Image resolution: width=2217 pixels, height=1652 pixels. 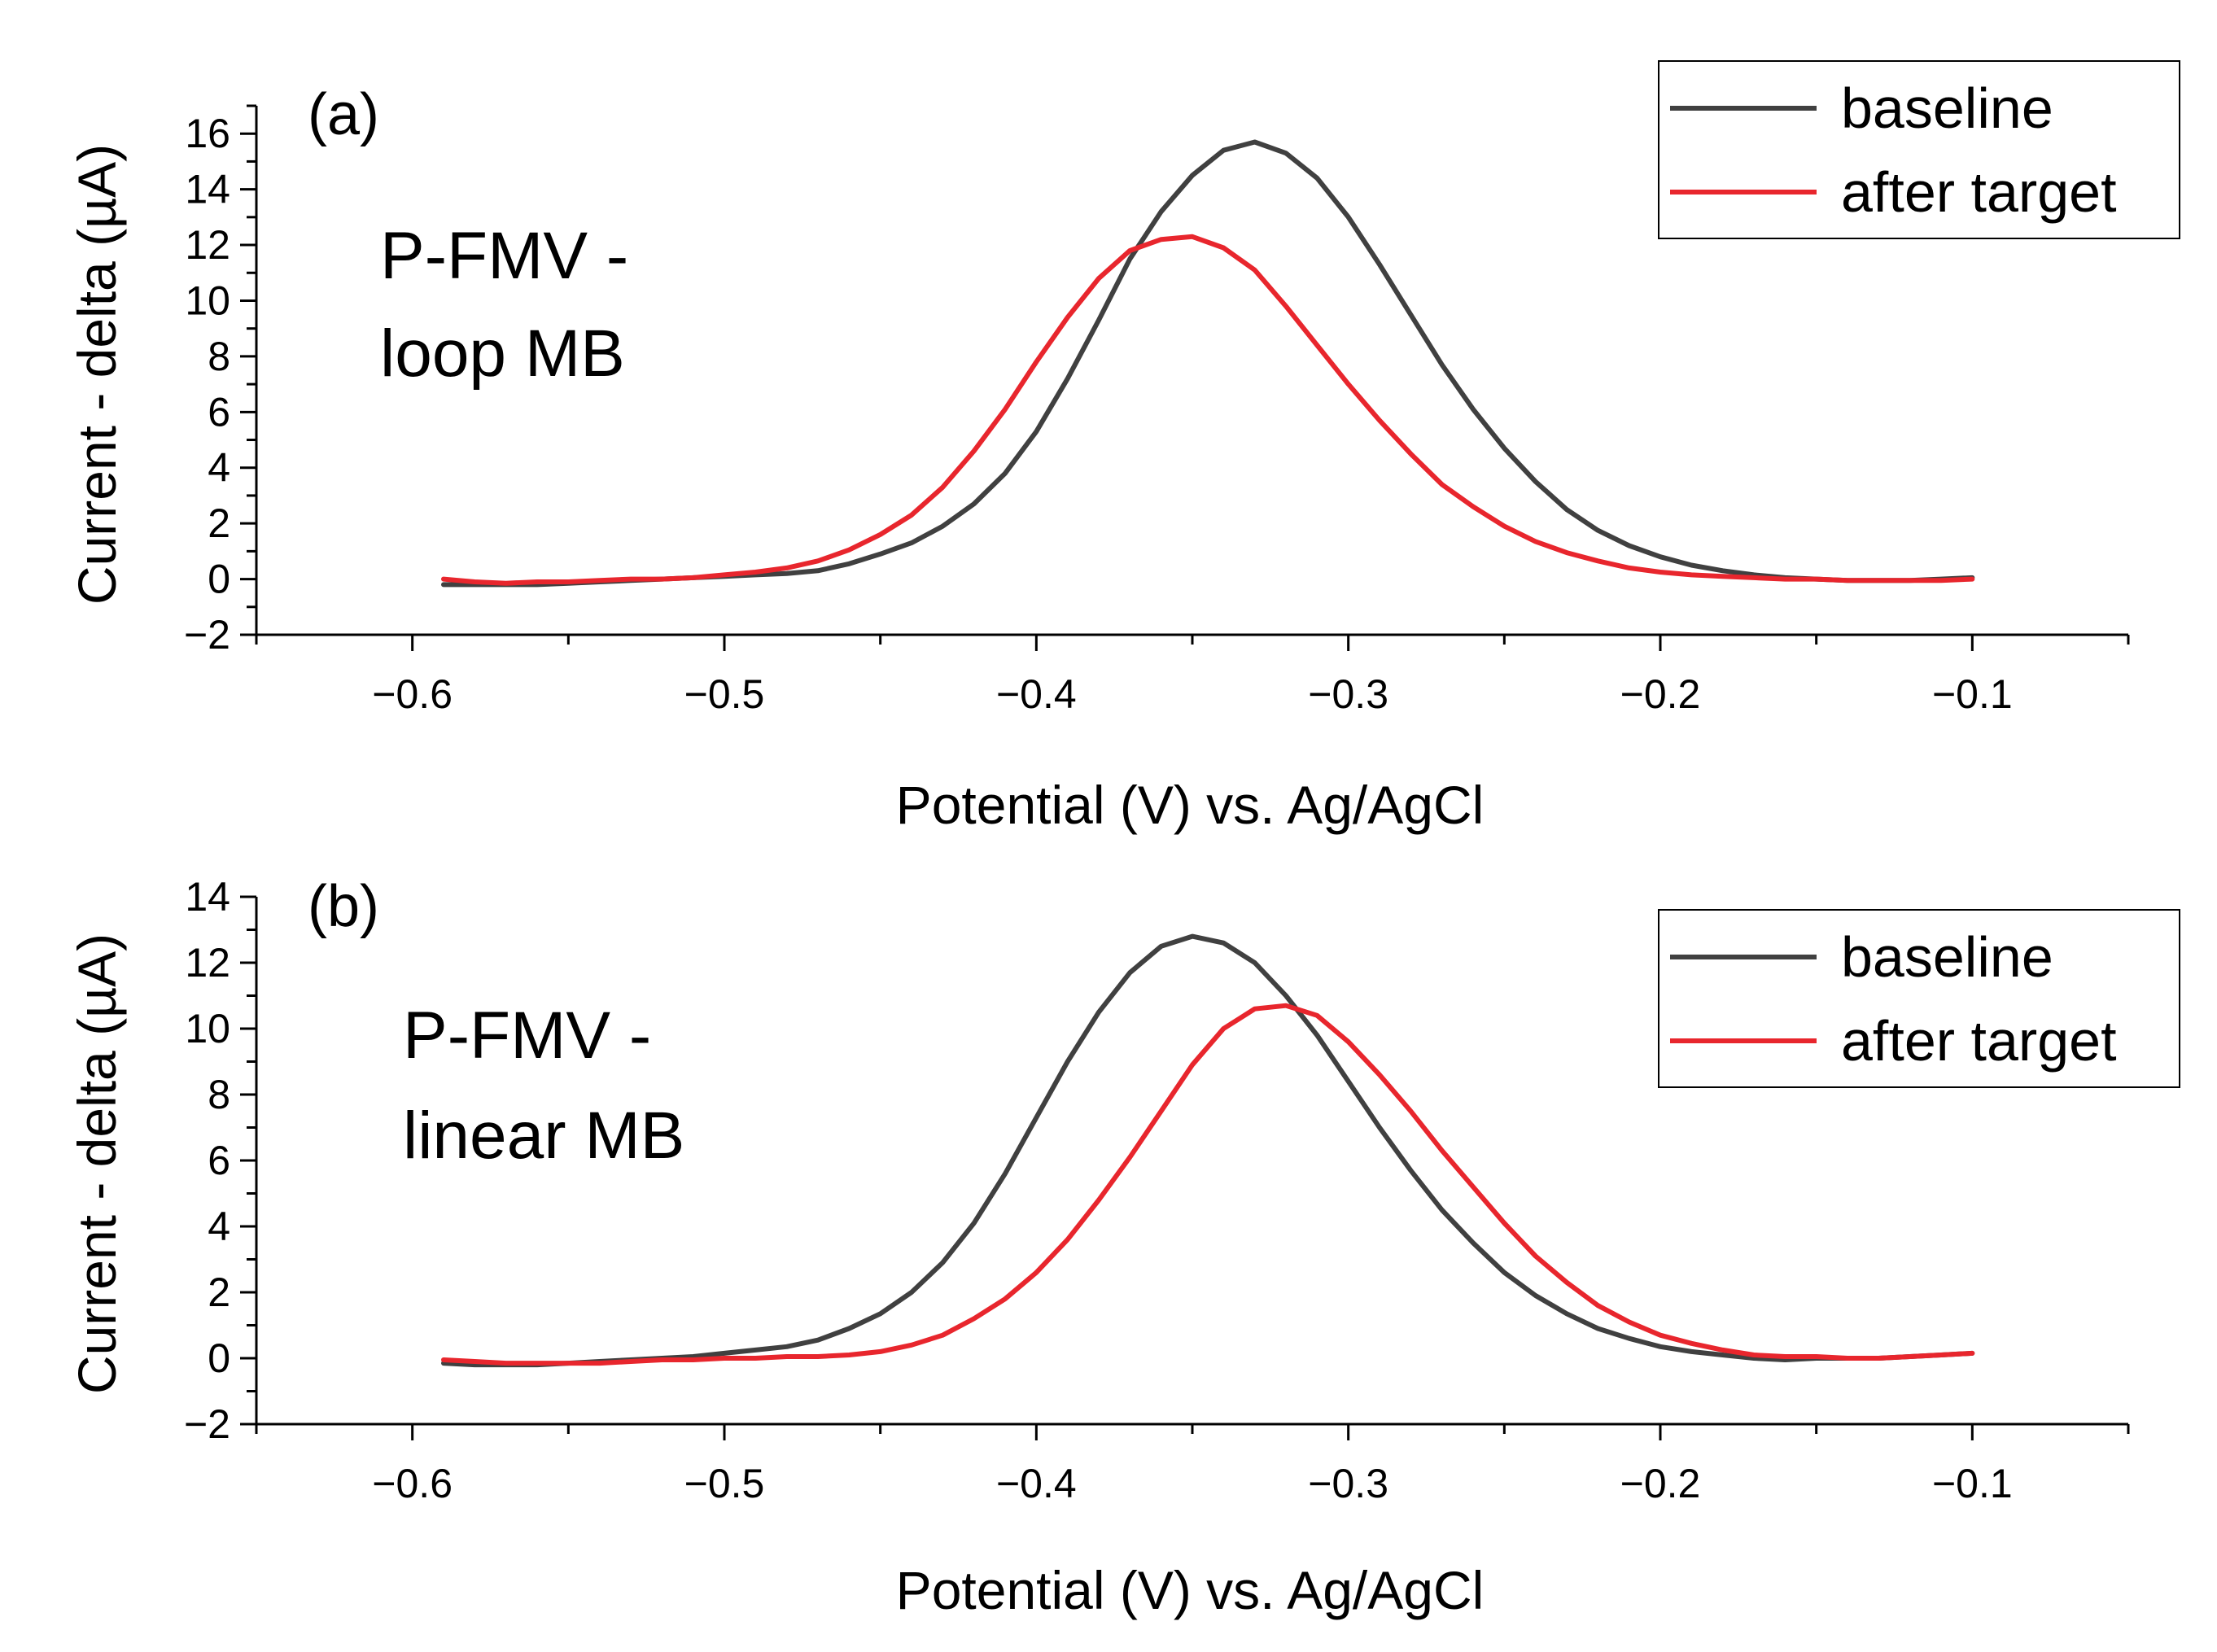 I want to click on panel-a-y-tick-label: 14, so click(x=208, y=189).